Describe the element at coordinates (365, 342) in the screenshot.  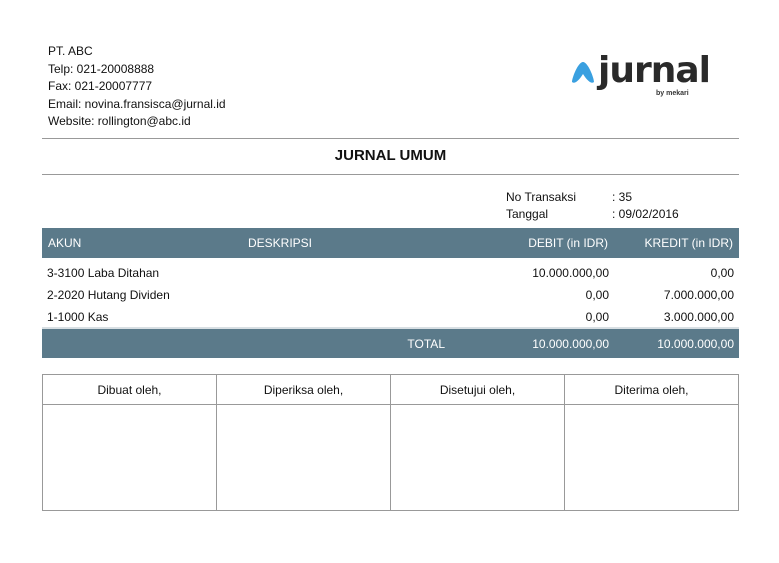
I see `total-label: TOTAL` at that location.